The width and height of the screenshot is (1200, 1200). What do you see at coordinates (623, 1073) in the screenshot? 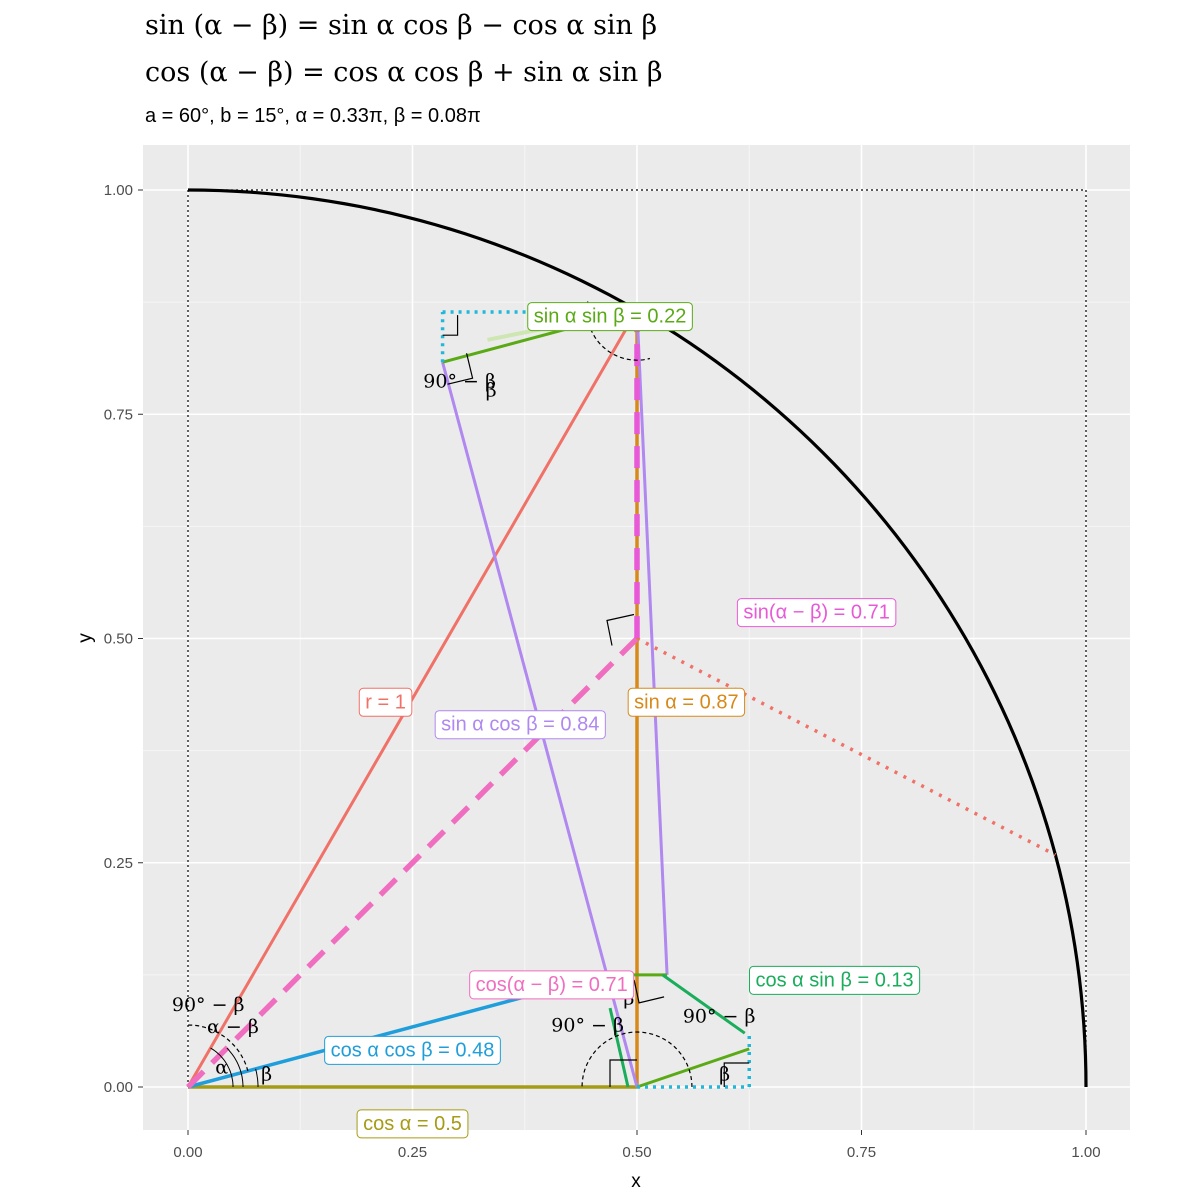
I see `right-angle-base` at bounding box center [623, 1073].